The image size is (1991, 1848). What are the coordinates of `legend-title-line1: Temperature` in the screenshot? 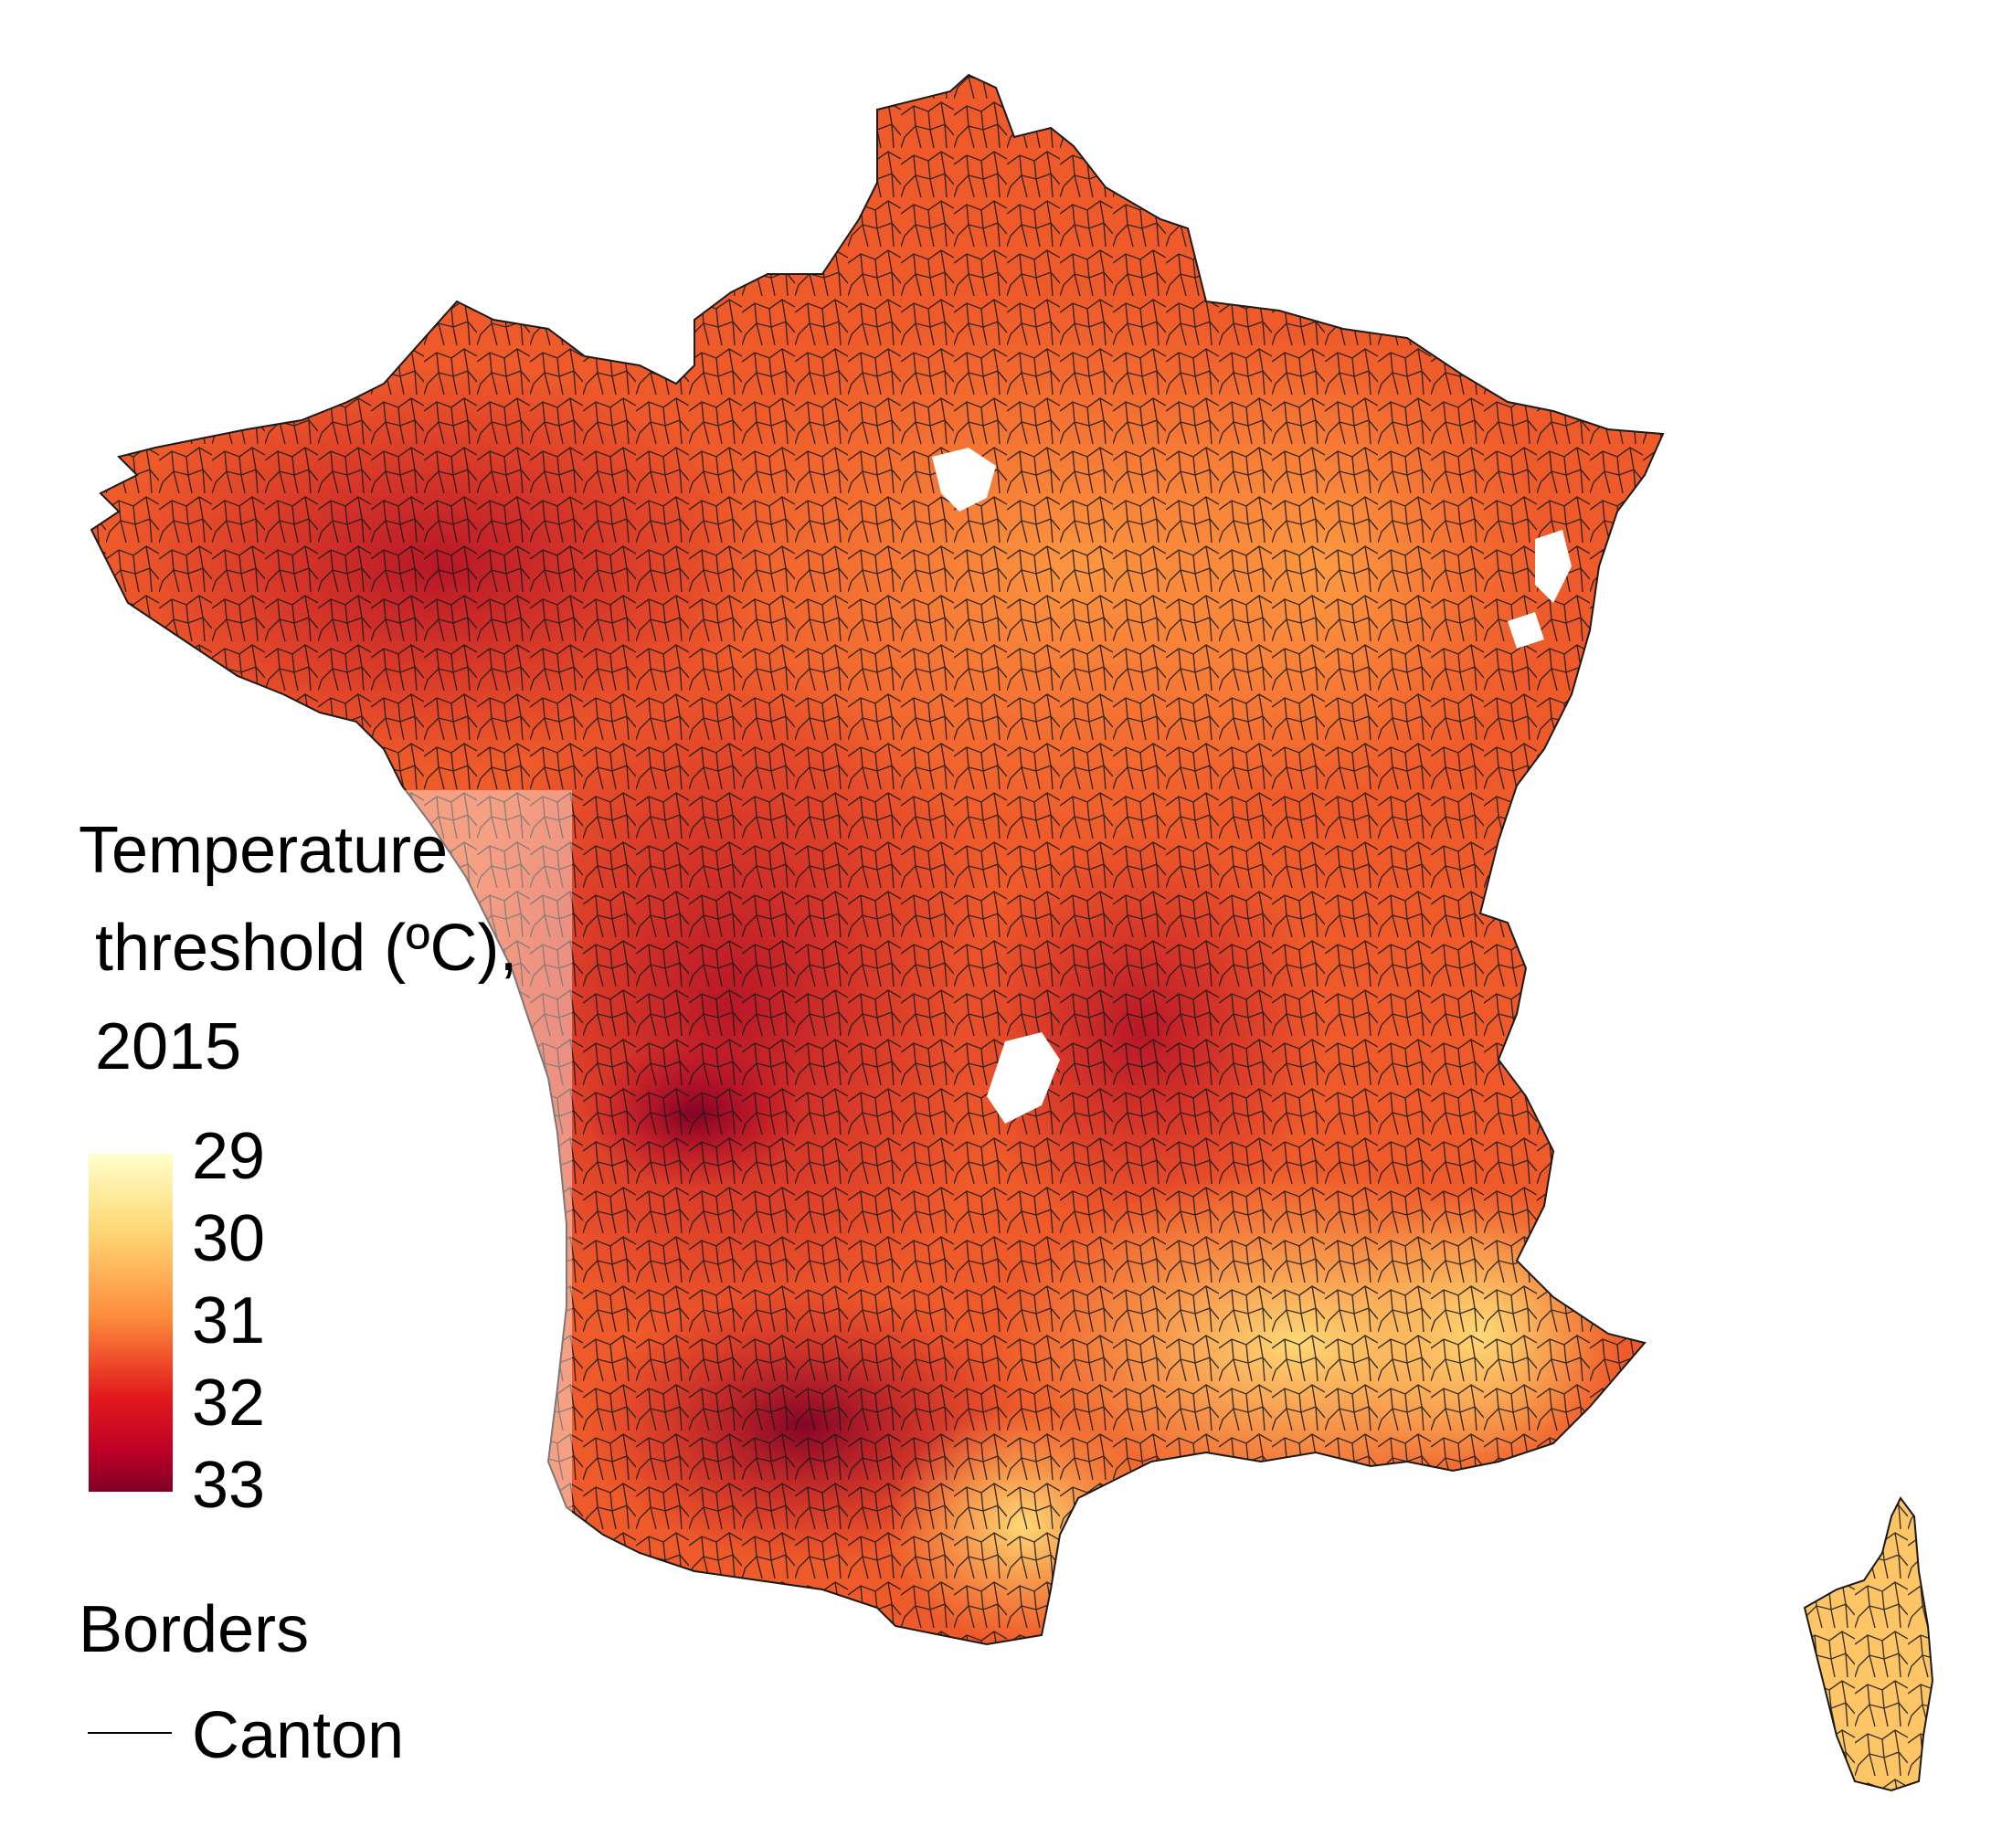 It's located at (264, 850).